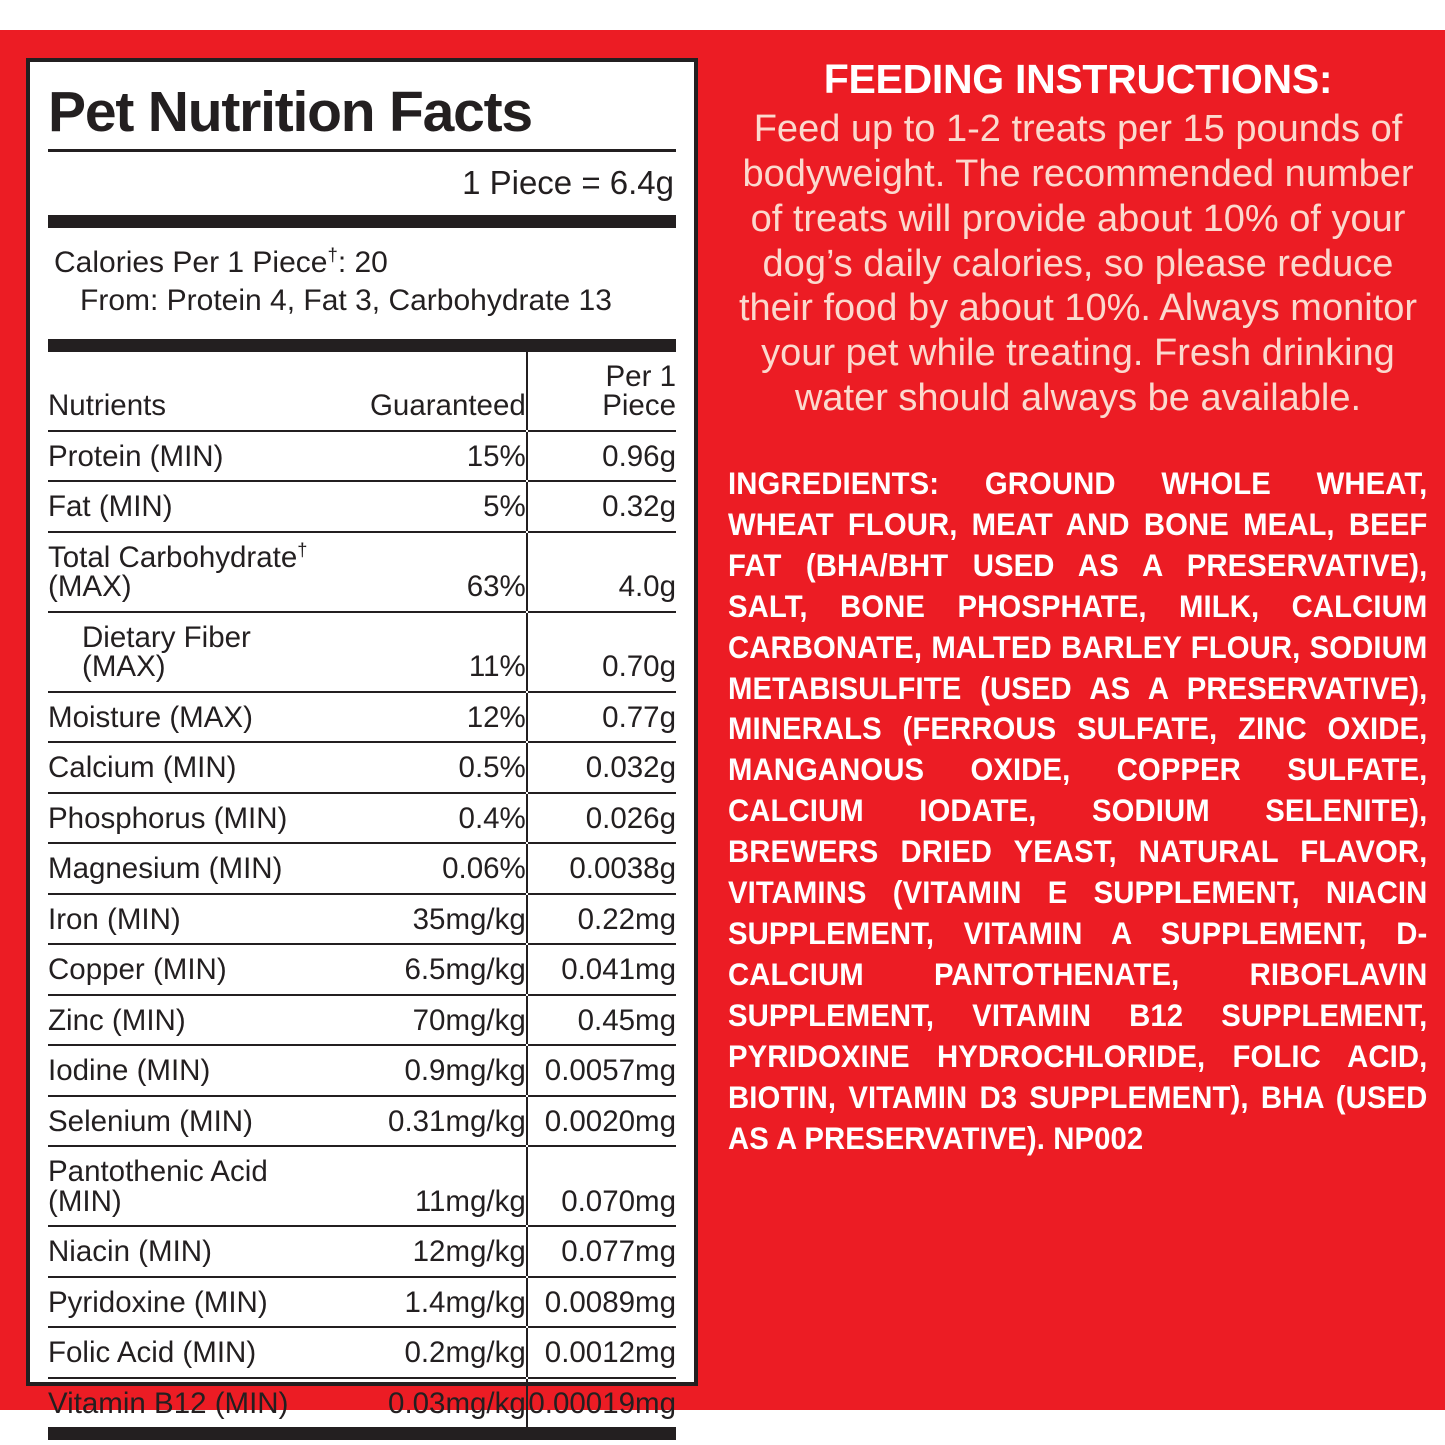 The width and height of the screenshot is (1445, 1445). Describe the element at coordinates (136, 456) in the screenshot. I see `nutrient-name: Protein (MIN)` at that location.